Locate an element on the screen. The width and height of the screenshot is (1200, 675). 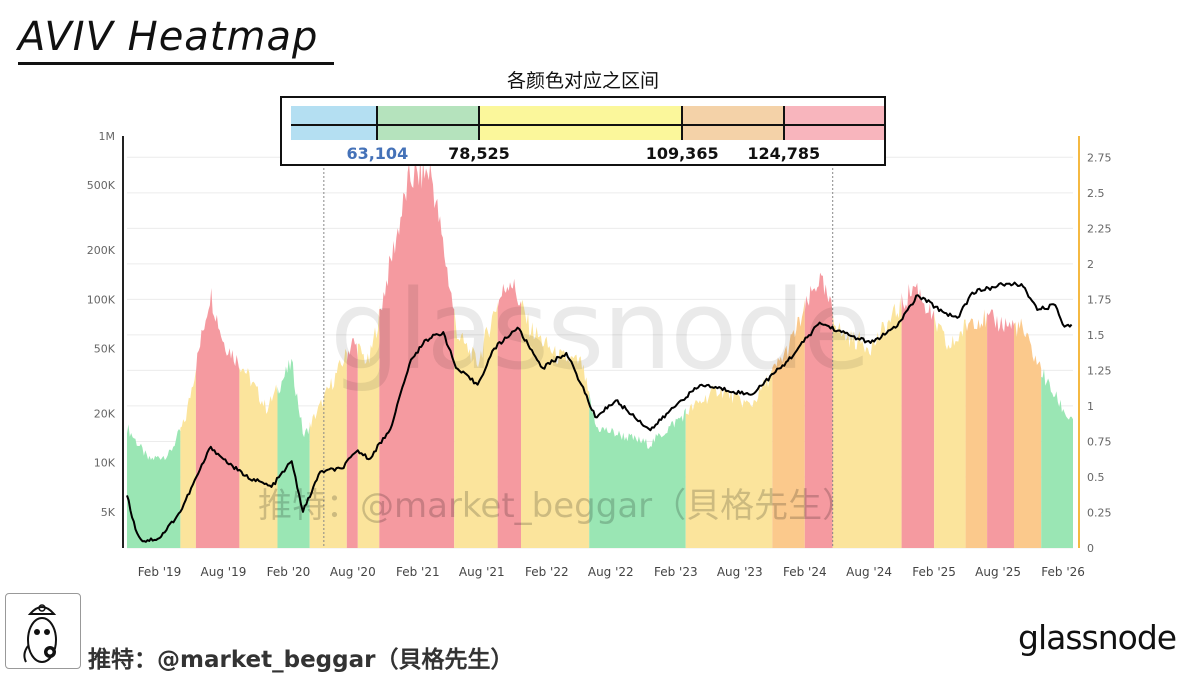
x-axis-tick-label: Aug '24 is located at coordinates (869, 572).